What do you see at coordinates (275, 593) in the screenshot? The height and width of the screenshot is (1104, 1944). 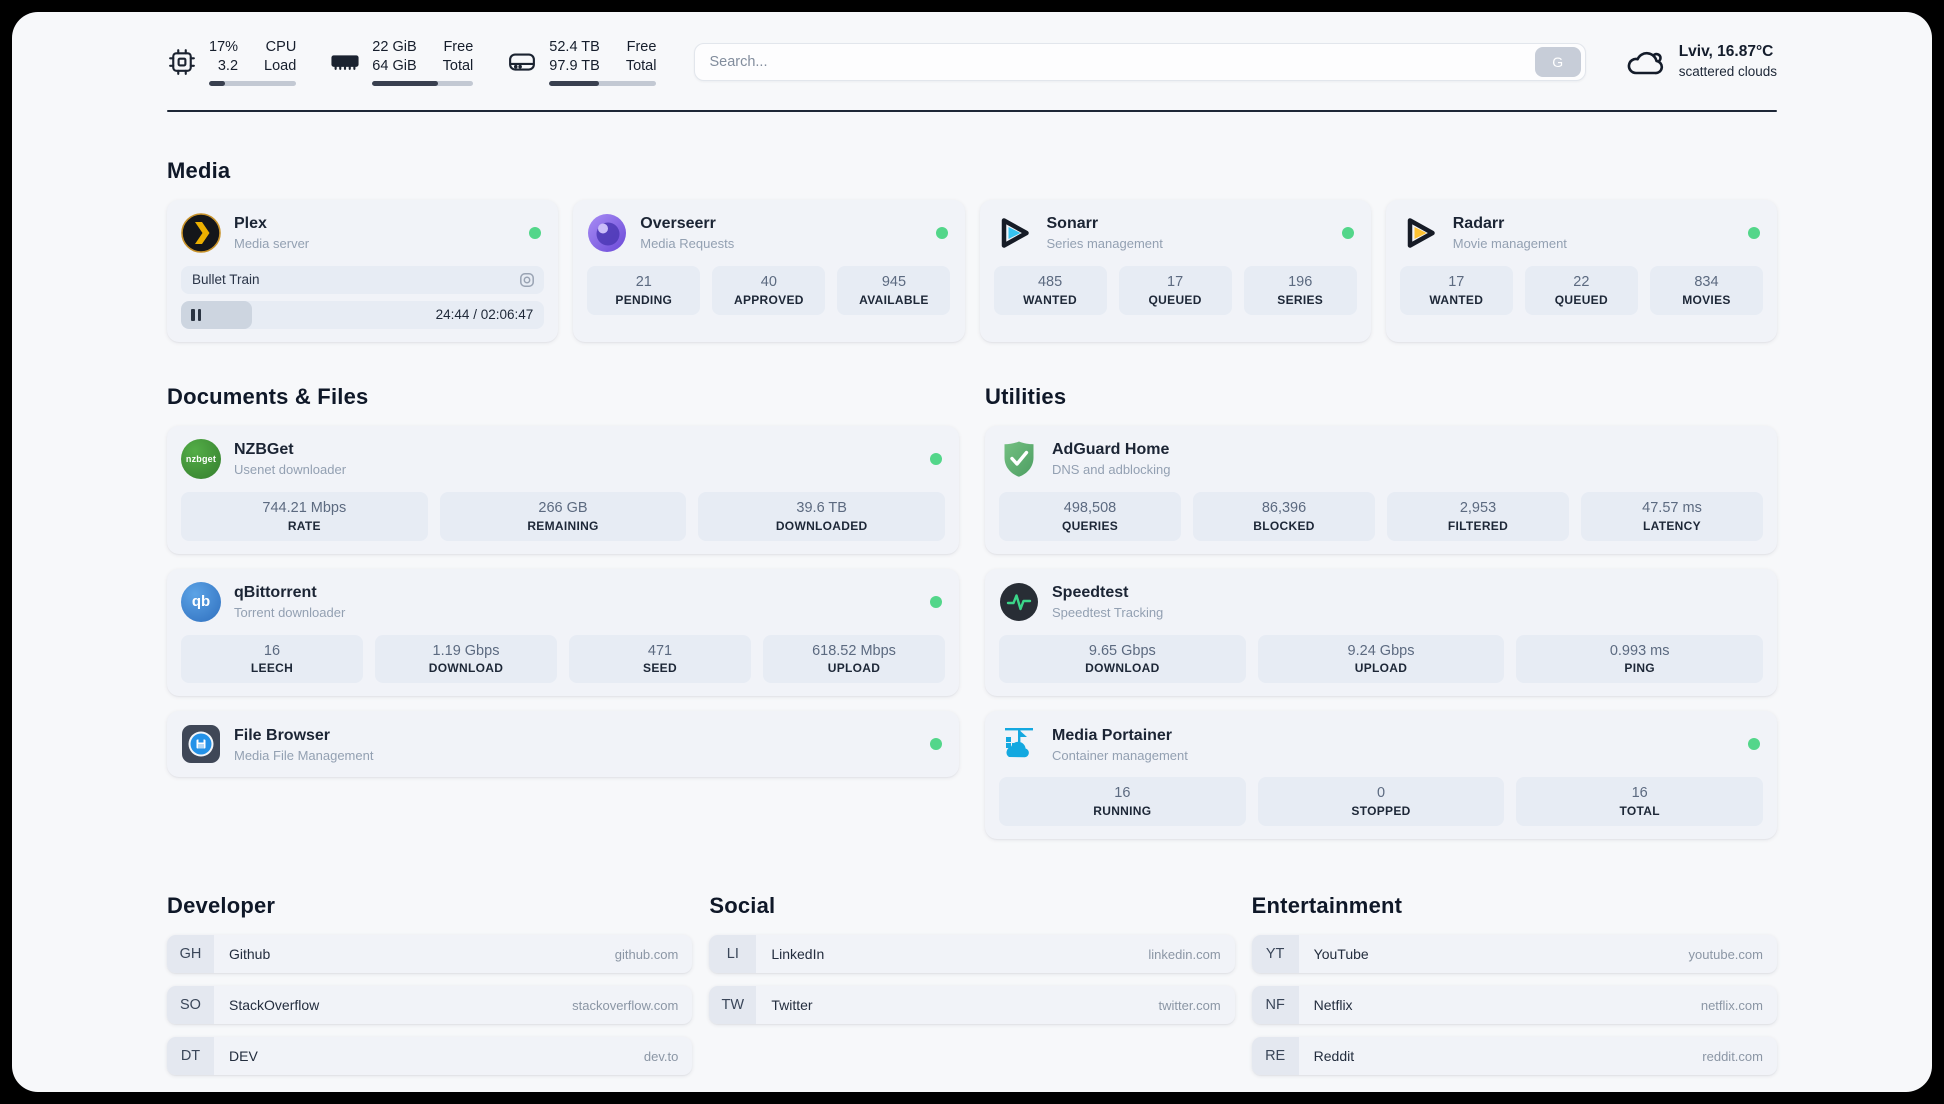 I see `service-name: qBittorrent` at bounding box center [275, 593].